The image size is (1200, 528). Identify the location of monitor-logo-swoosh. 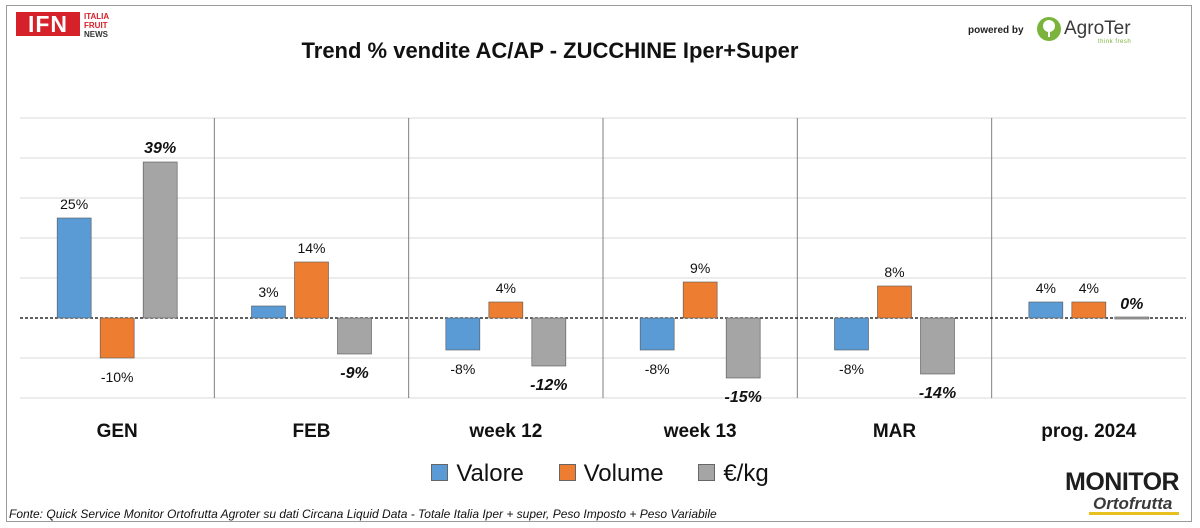
(1134, 513).